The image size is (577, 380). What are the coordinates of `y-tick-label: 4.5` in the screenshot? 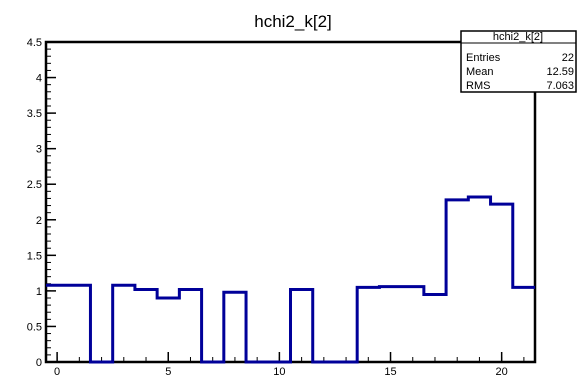 It's located at (34, 43).